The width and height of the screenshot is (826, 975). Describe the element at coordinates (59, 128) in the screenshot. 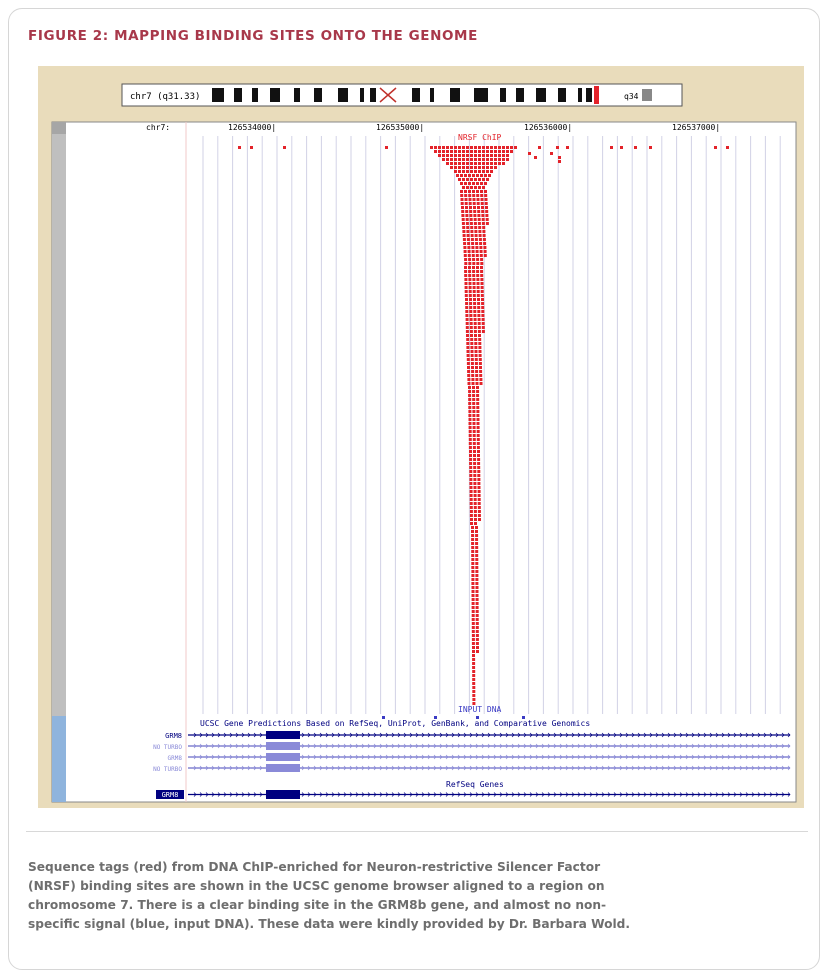

I see `track-sidebar-top` at that location.